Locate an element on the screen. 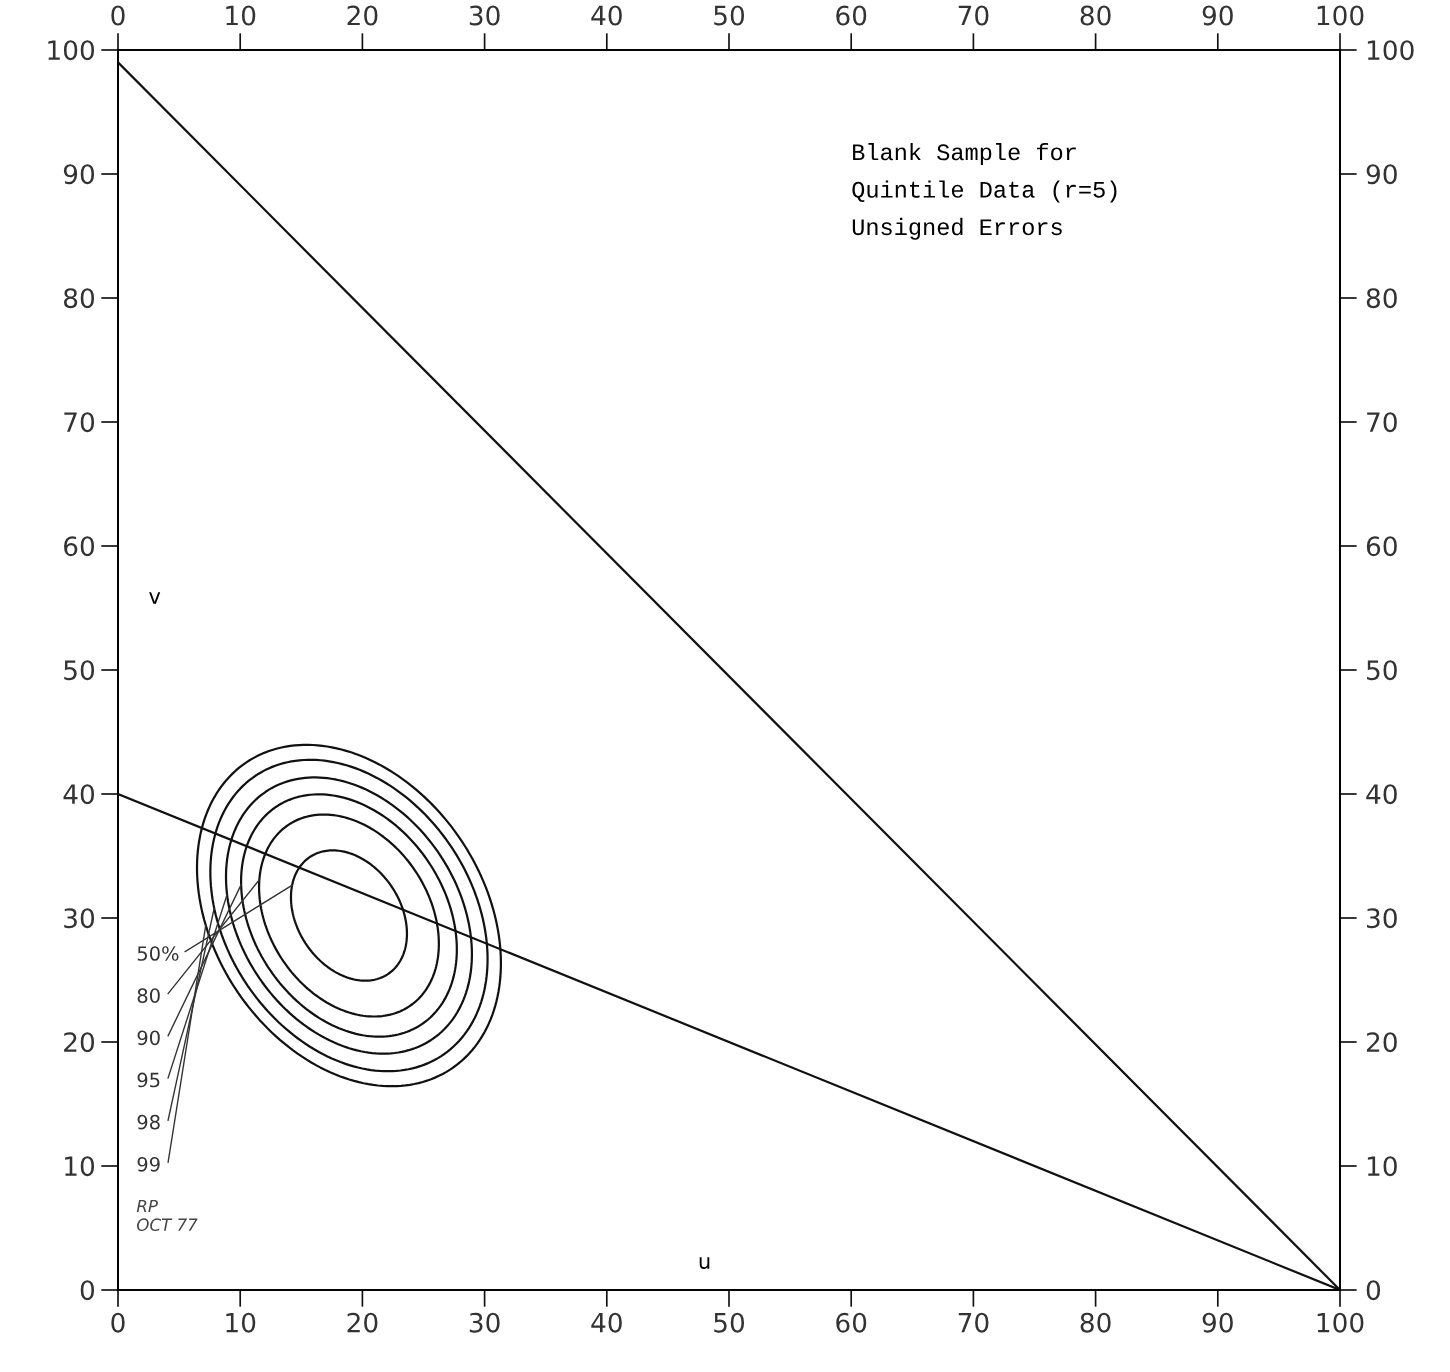  x2-tick-label: 0 is located at coordinates (118, 15).